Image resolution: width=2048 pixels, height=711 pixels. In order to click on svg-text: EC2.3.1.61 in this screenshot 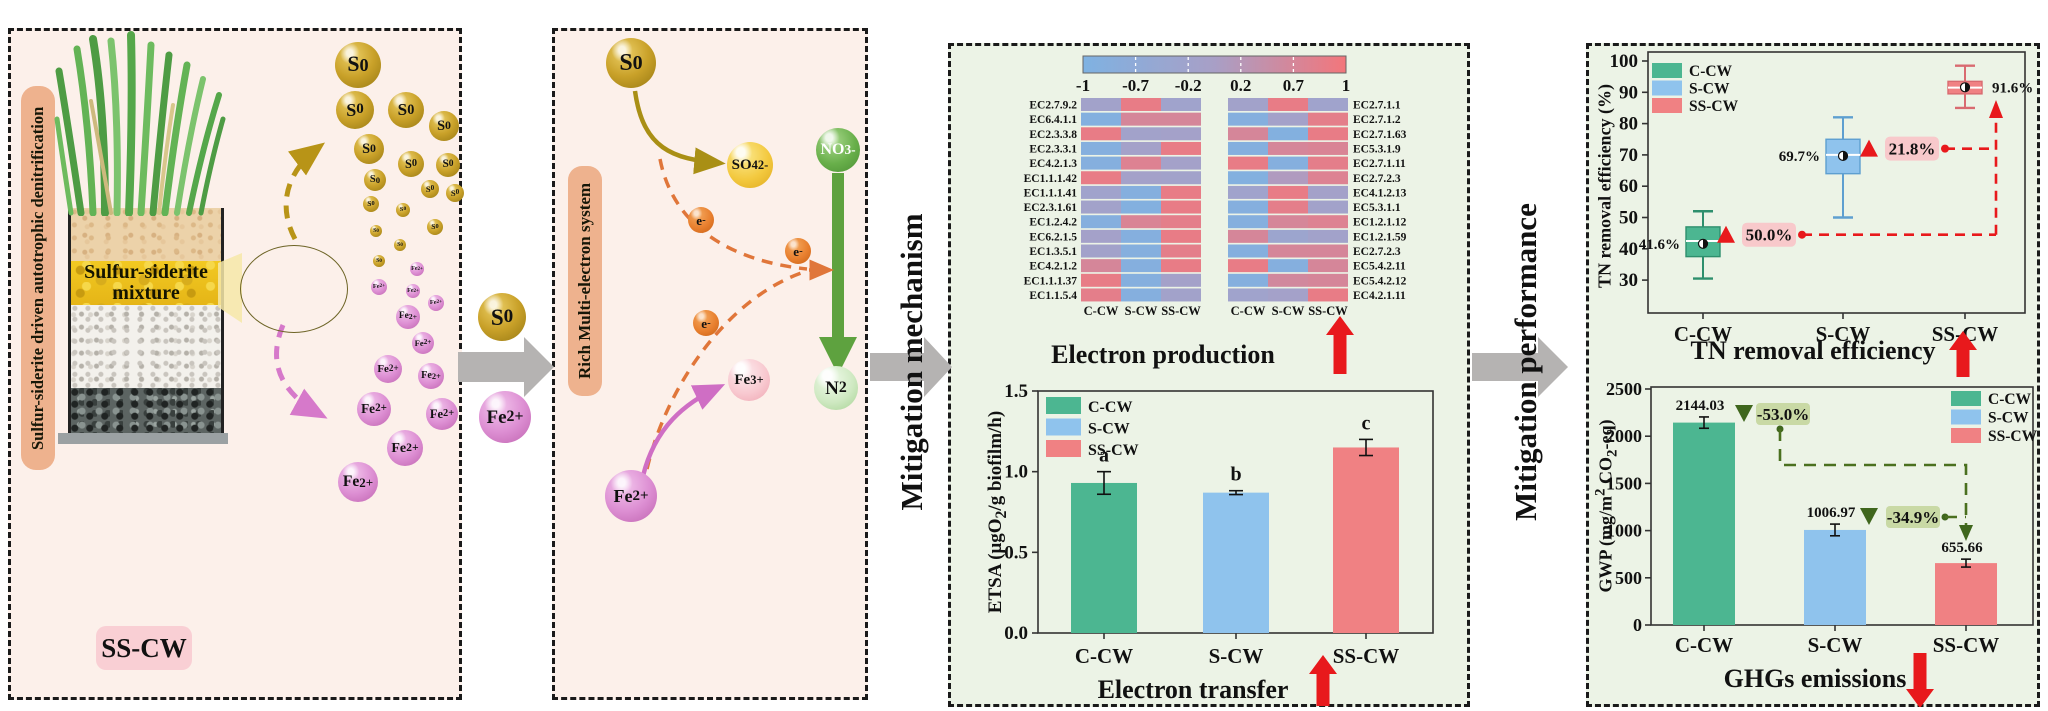, I will do `click(1051, 208)`.